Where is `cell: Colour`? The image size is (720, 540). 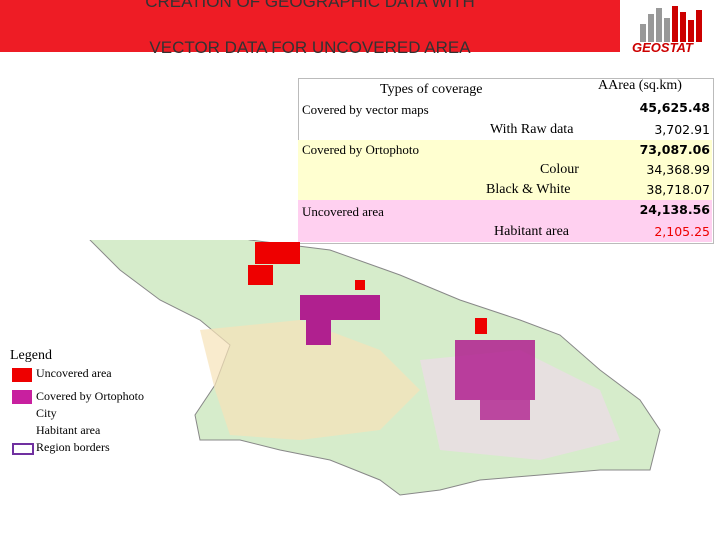 cell: Colour is located at coordinates (559, 169).